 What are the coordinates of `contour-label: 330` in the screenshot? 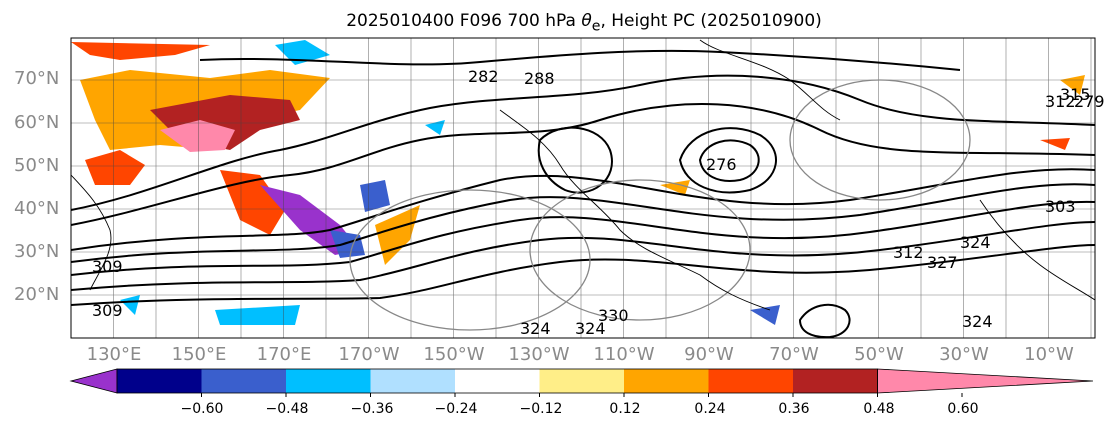 It's located at (613, 315).